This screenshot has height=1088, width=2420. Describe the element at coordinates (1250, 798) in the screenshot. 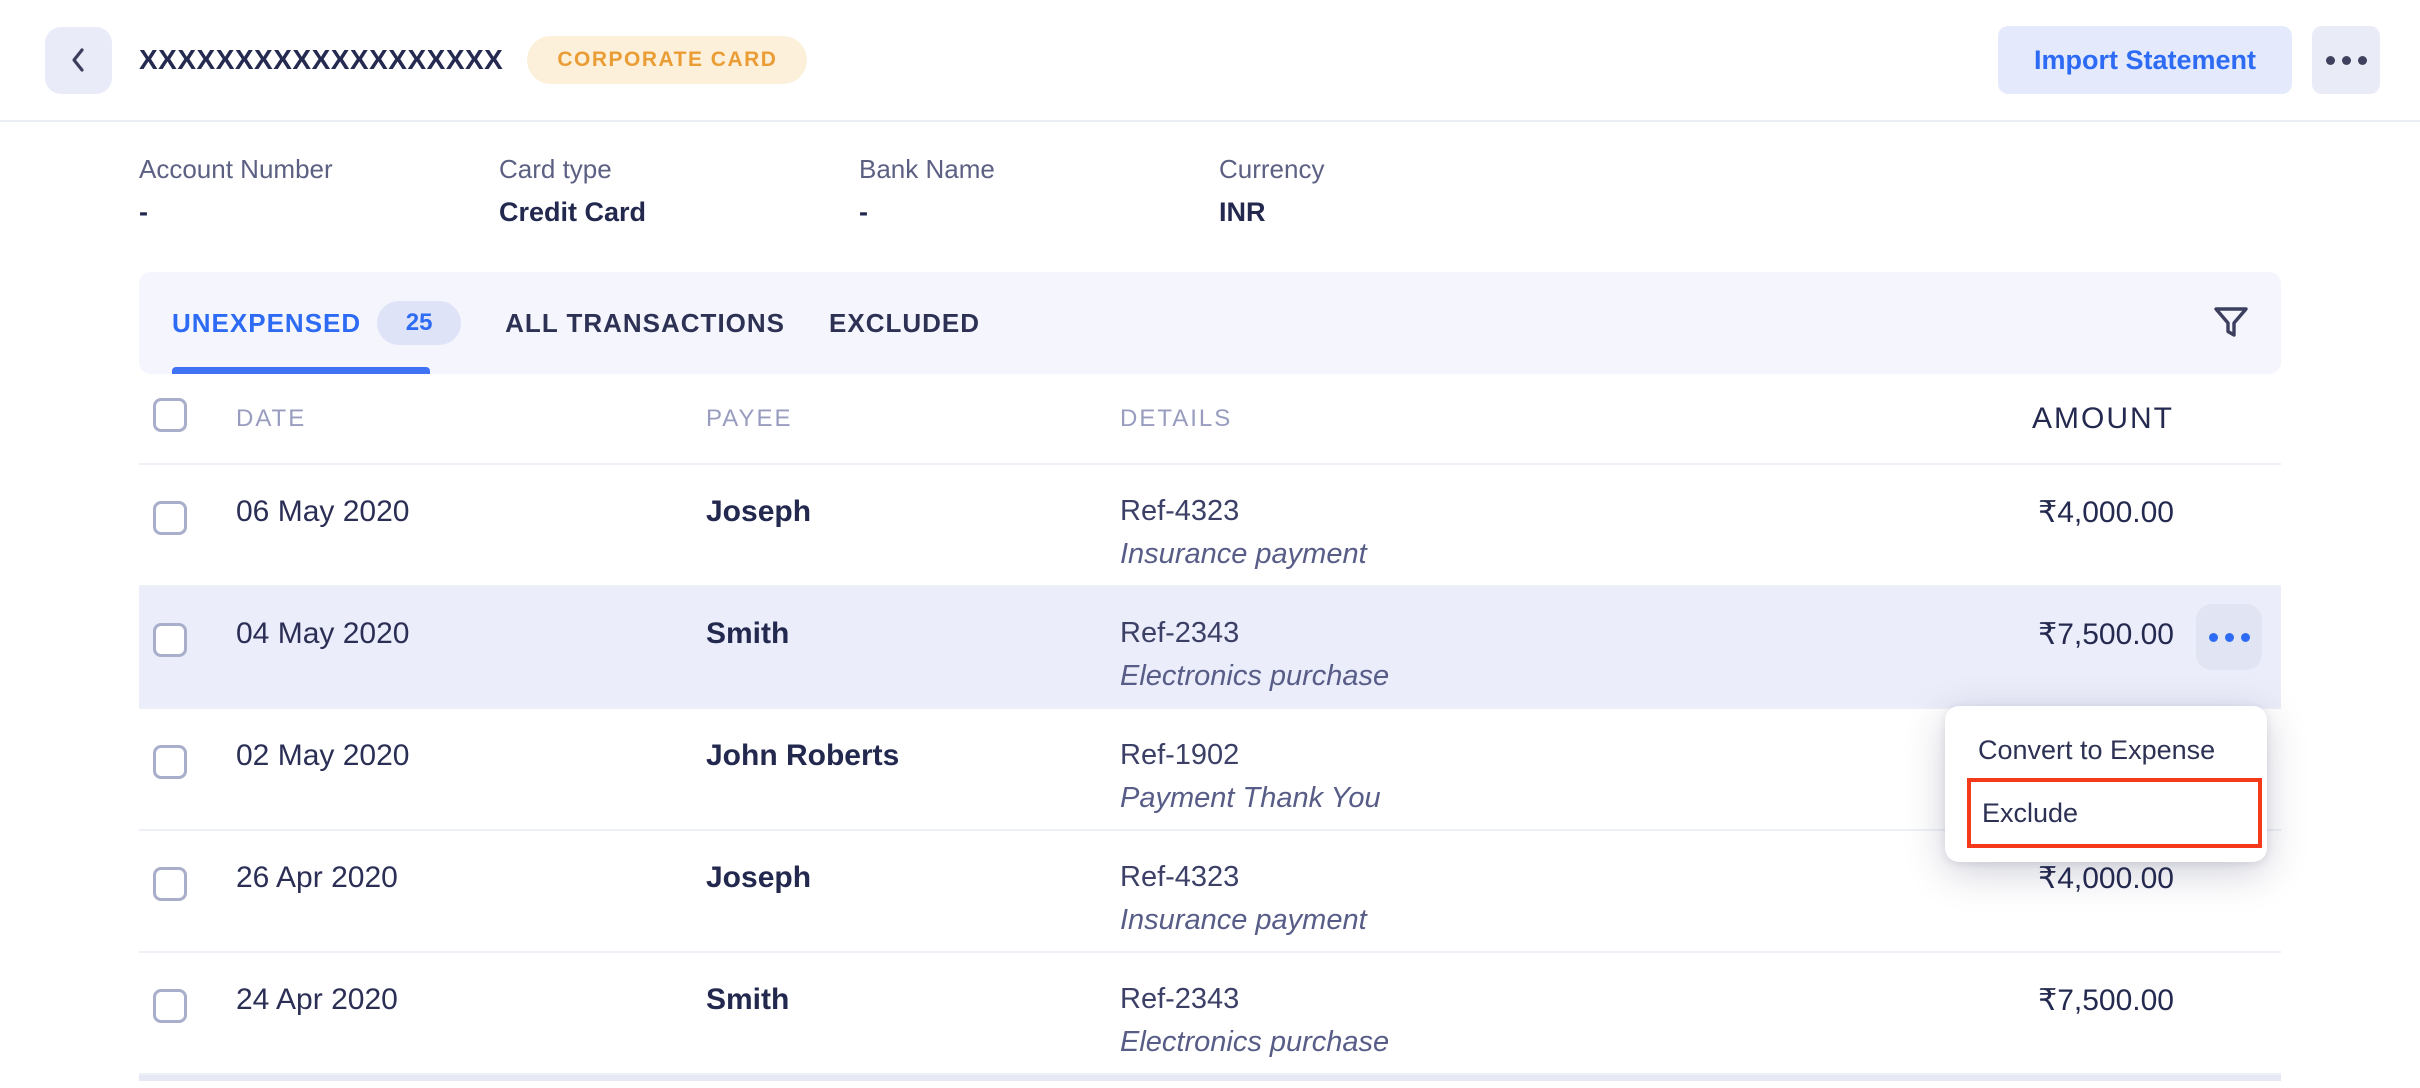

I see `transaction-description: Payment Thank You` at that location.